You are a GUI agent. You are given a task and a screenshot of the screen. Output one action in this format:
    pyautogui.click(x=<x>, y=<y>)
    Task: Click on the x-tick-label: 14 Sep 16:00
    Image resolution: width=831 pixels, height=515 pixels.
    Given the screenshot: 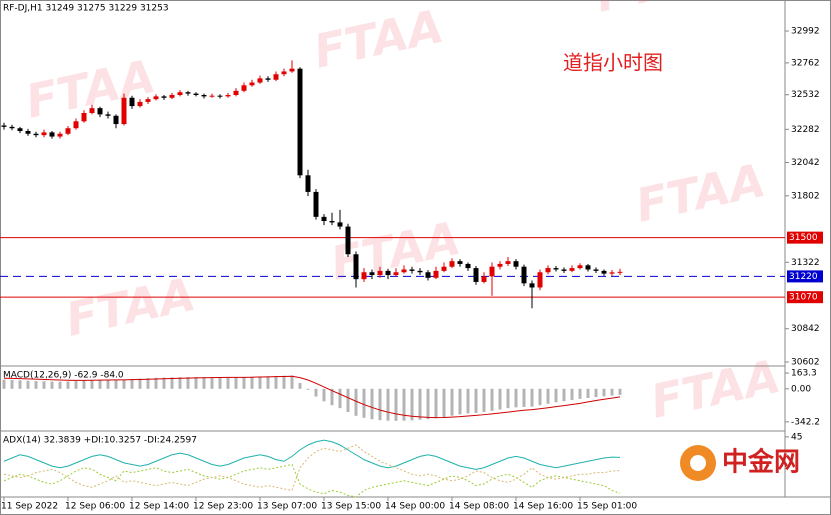 What is the action you would take?
    pyautogui.click(x=543, y=507)
    